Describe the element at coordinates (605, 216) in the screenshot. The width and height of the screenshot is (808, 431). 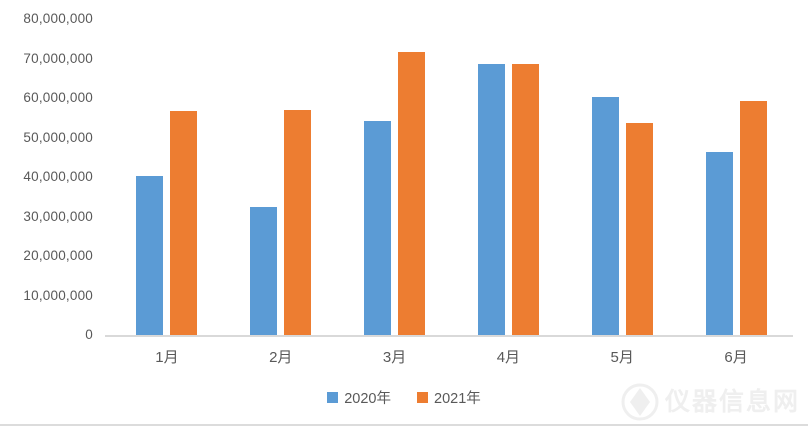
I see `bar-2020年-5月` at that location.